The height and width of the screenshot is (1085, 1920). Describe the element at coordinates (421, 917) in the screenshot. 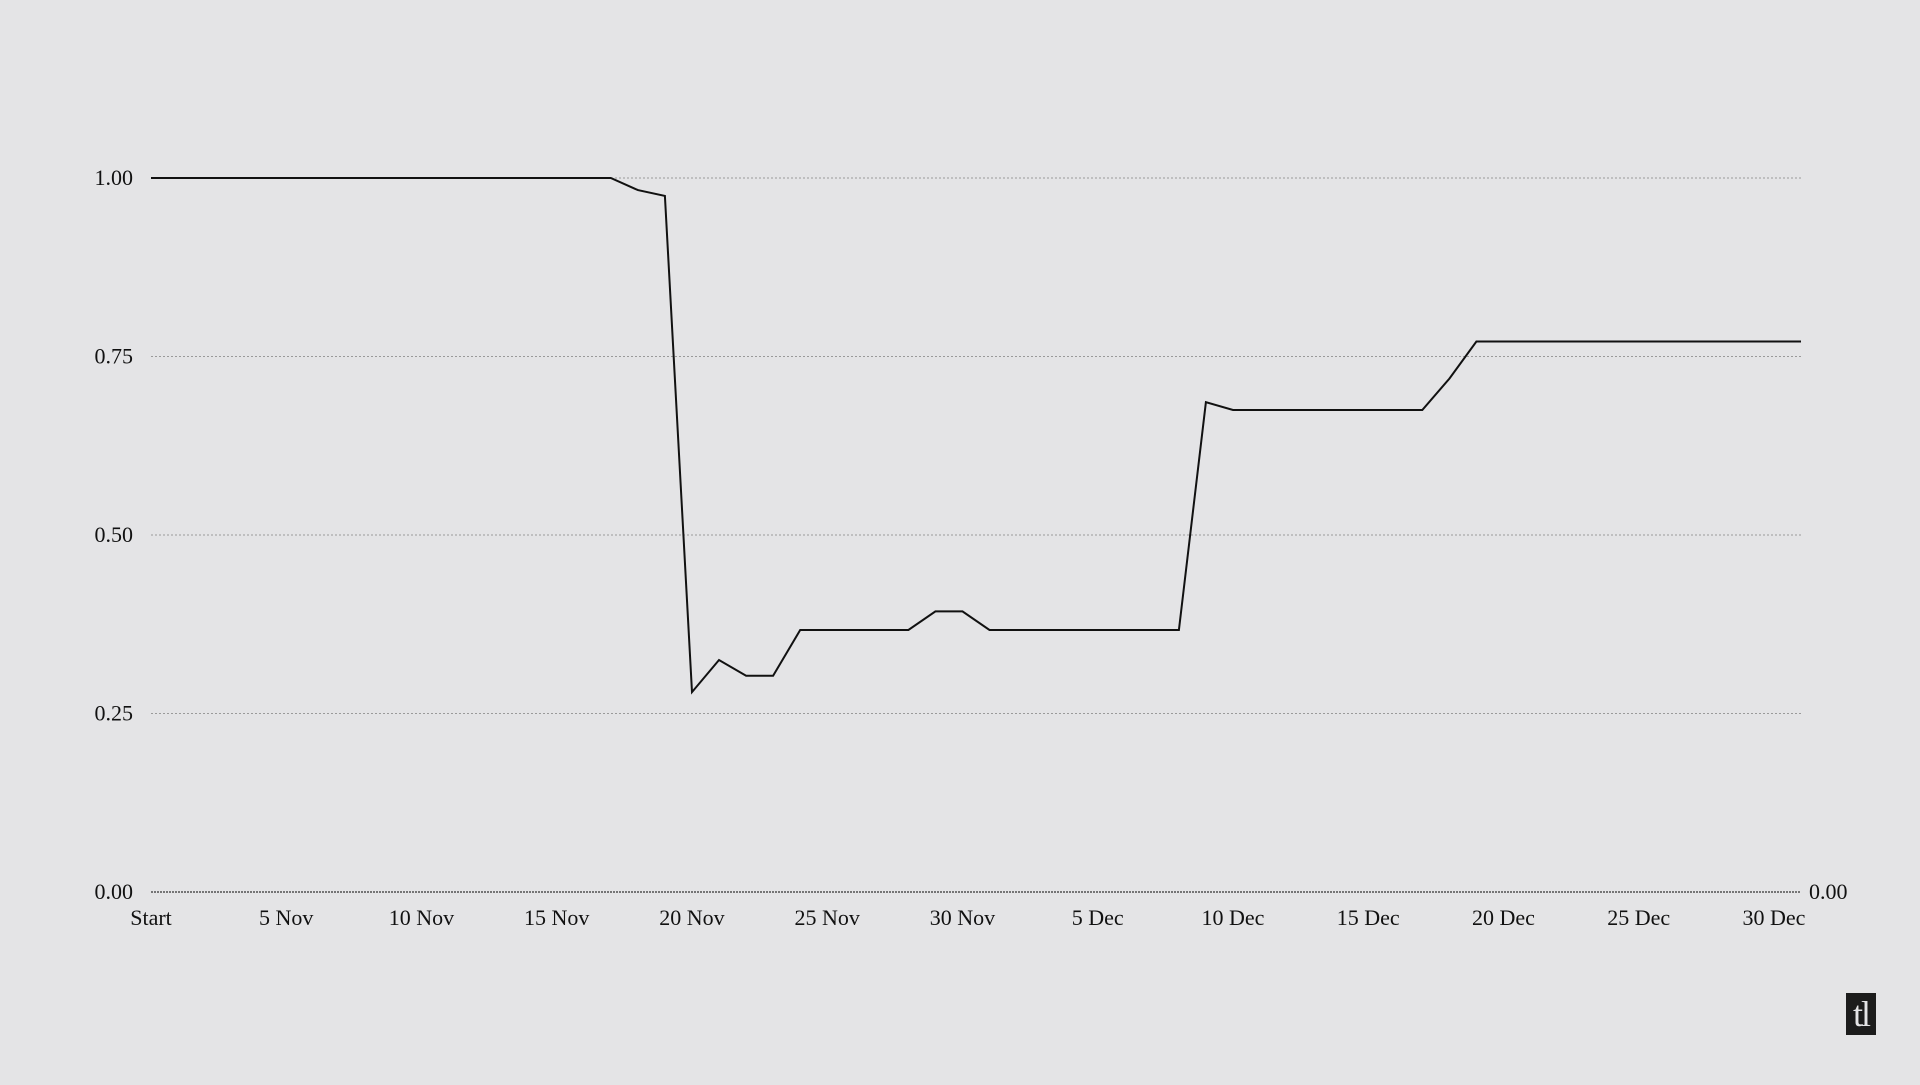

I see `x-tick-label: 10 Nov` at that location.